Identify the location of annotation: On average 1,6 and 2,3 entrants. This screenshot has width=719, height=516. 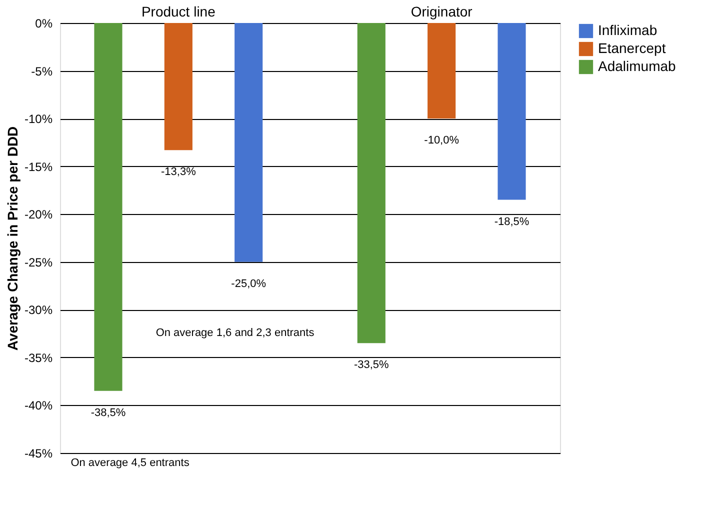
(235, 333).